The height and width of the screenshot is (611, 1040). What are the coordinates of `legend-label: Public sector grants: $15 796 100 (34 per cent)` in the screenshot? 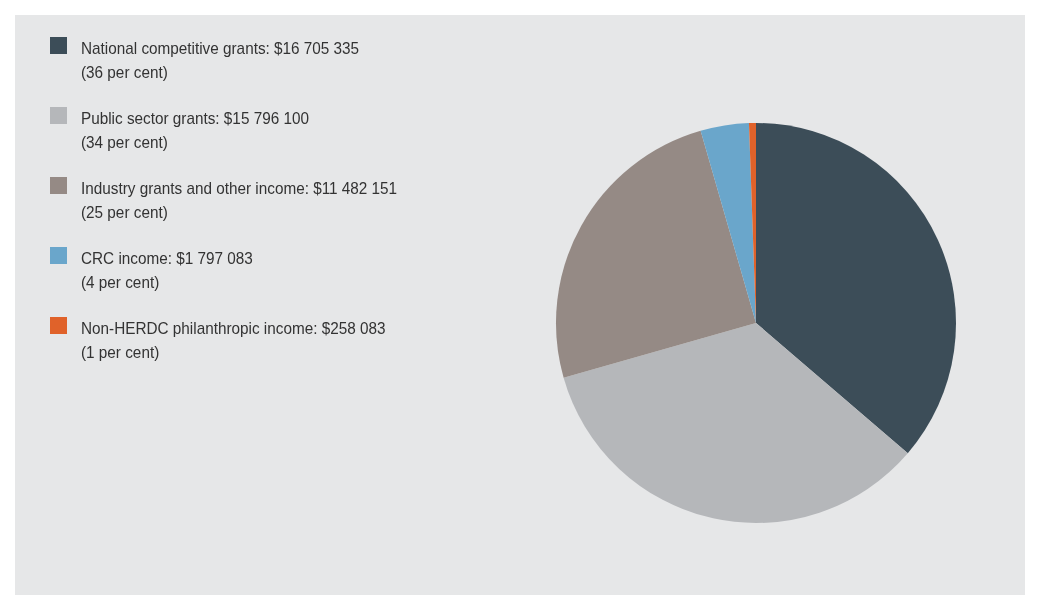 It's located at (195, 131).